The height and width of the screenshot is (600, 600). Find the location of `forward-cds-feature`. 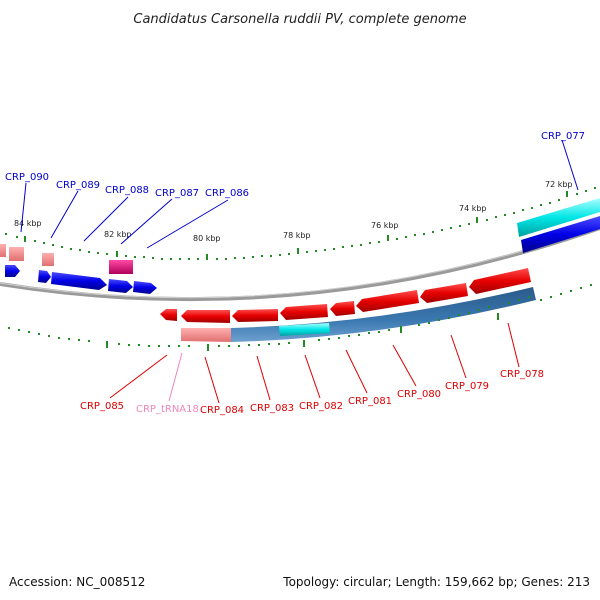

forward-cds-feature is located at coordinates (560, 234).